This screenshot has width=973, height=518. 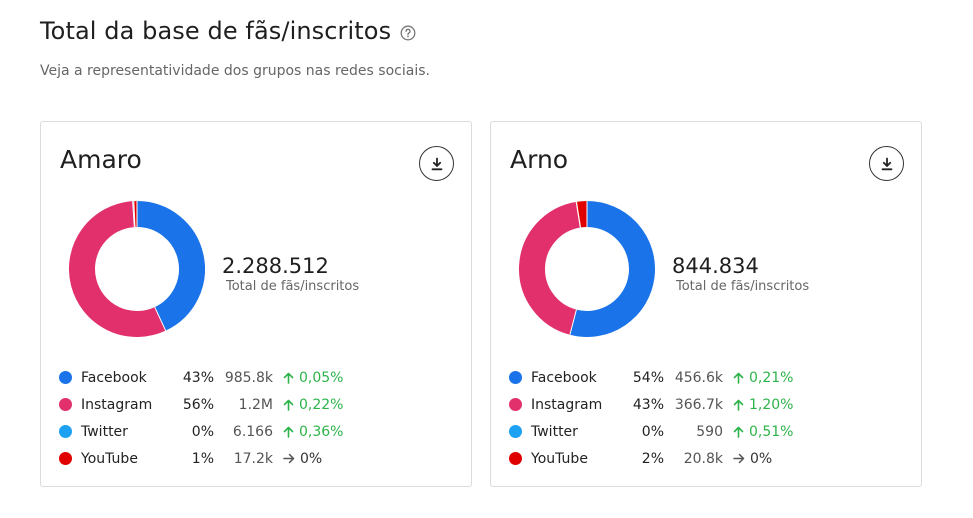 I want to click on legend-row-twitter: Twitter 0% 6.166 0,36%, so click(x=204, y=431).